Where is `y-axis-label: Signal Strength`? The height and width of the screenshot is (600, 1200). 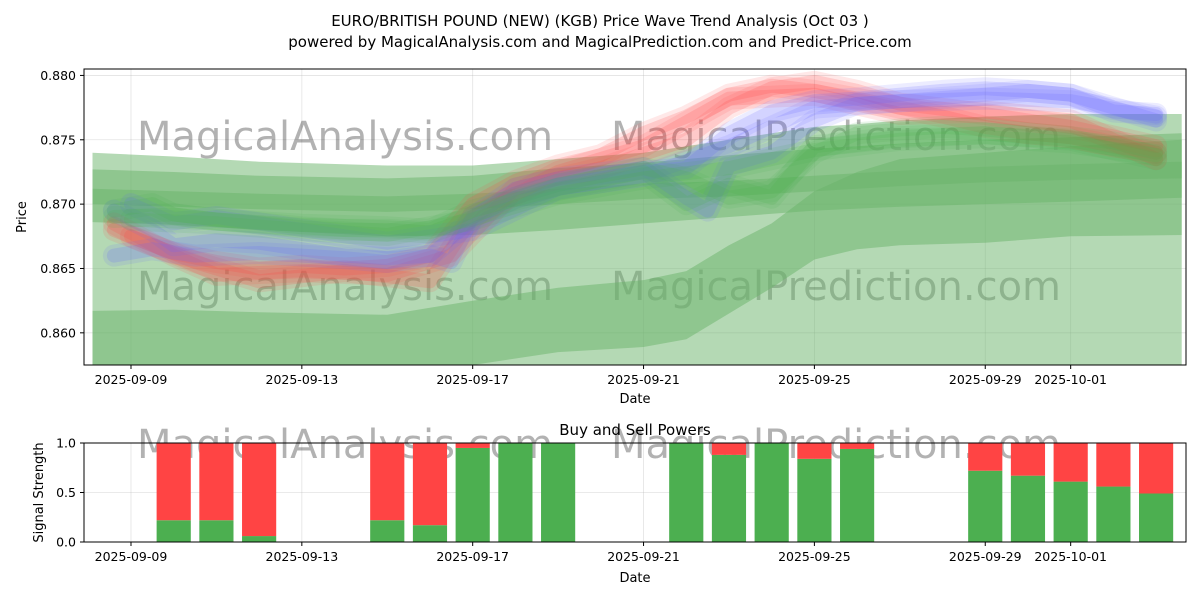 y-axis-label: Signal Strength is located at coordinates (39, 492).